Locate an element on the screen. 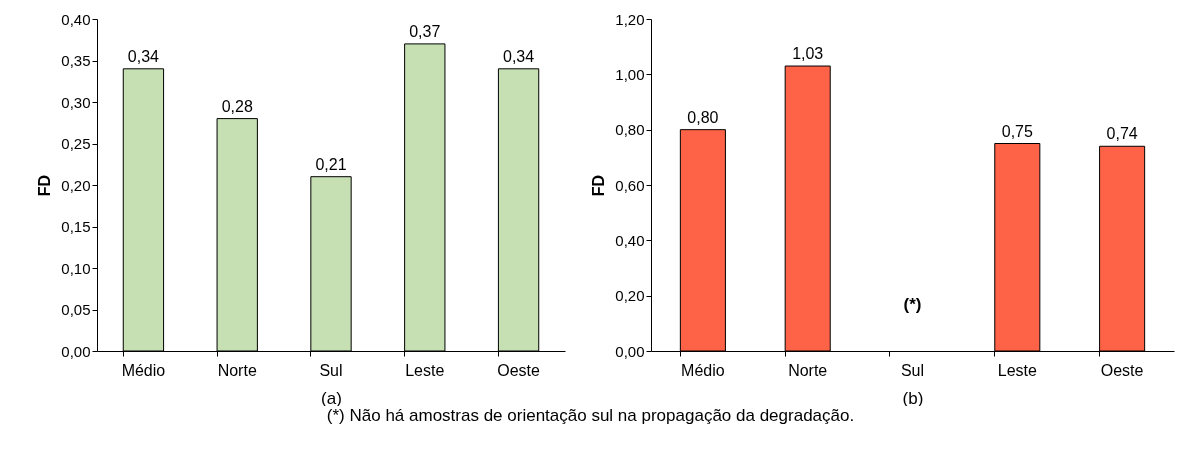 The height and width of the screenshot is (463, 1181). y-tick-label: 0,15 is located at coordinates (76, 226).